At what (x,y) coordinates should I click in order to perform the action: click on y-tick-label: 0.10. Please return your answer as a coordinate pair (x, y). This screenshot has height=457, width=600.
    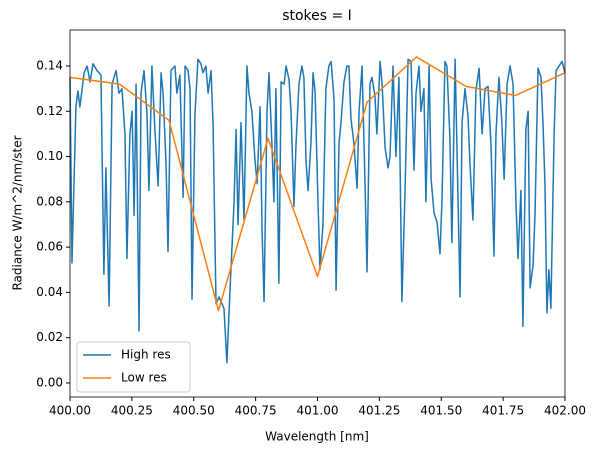
    Looking at the image, I should click on (49, 156).